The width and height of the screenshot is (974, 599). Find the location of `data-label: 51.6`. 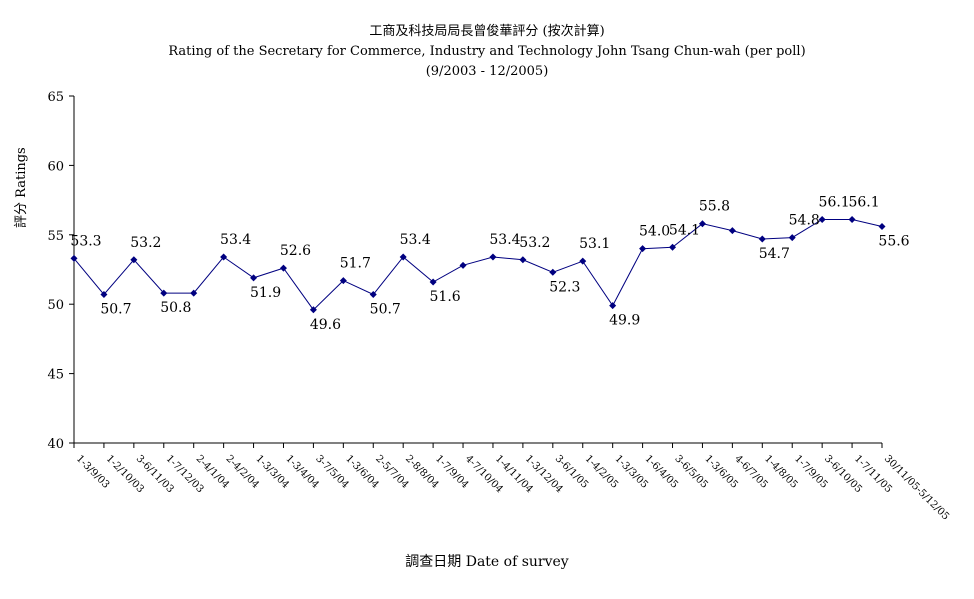

data-label: 51.6 is located at coordinates (445, 297).